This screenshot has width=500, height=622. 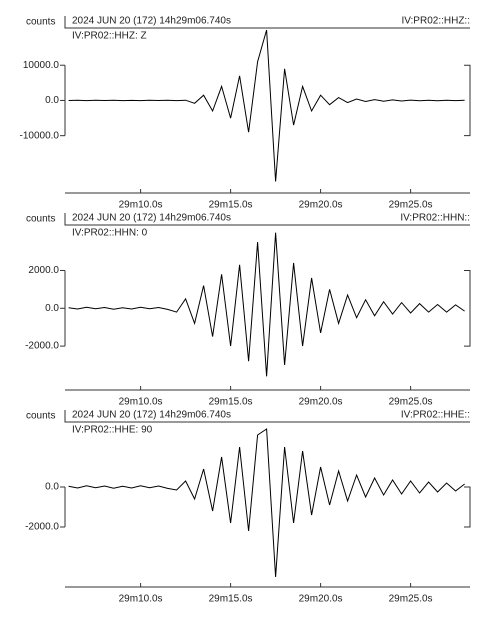 I want to click on y-tick-label: -10000.0, so click(x=40, y=135).